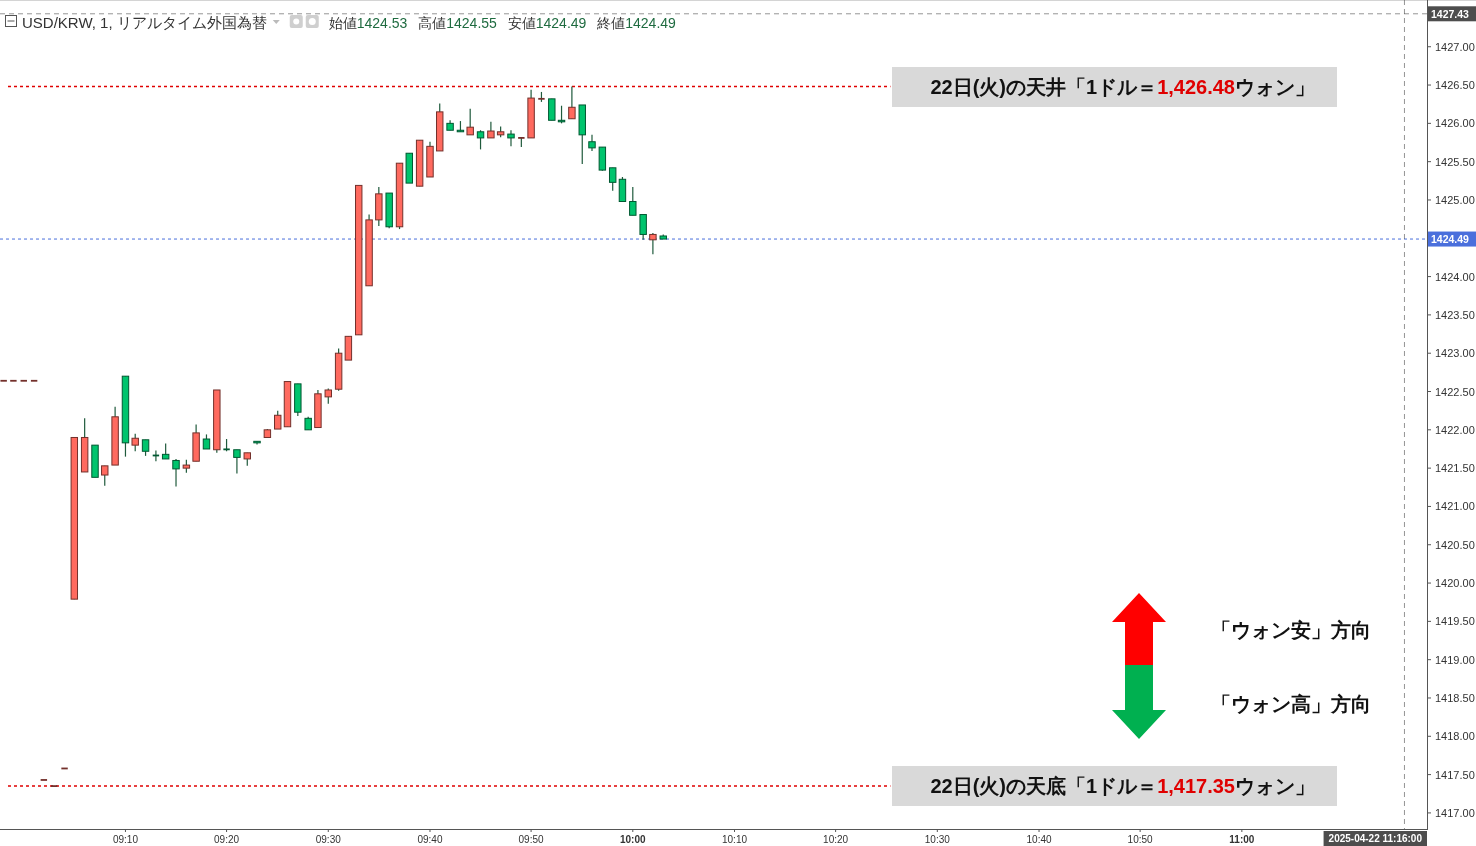  I want to click on y-tick-label: 1418.50, so click(1455, 697).